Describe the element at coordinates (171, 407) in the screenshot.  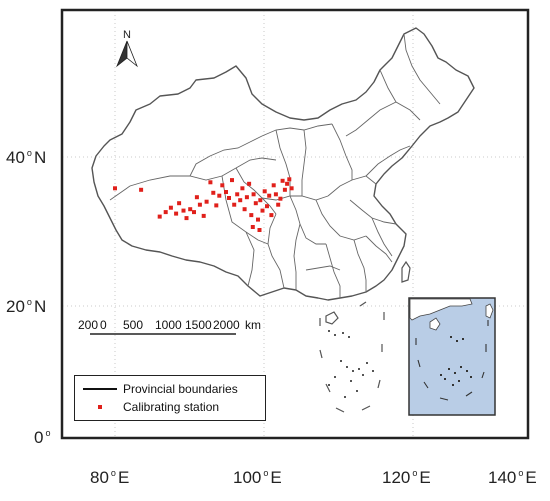
I see `legend-label-stations: Calibrating station` at that location.